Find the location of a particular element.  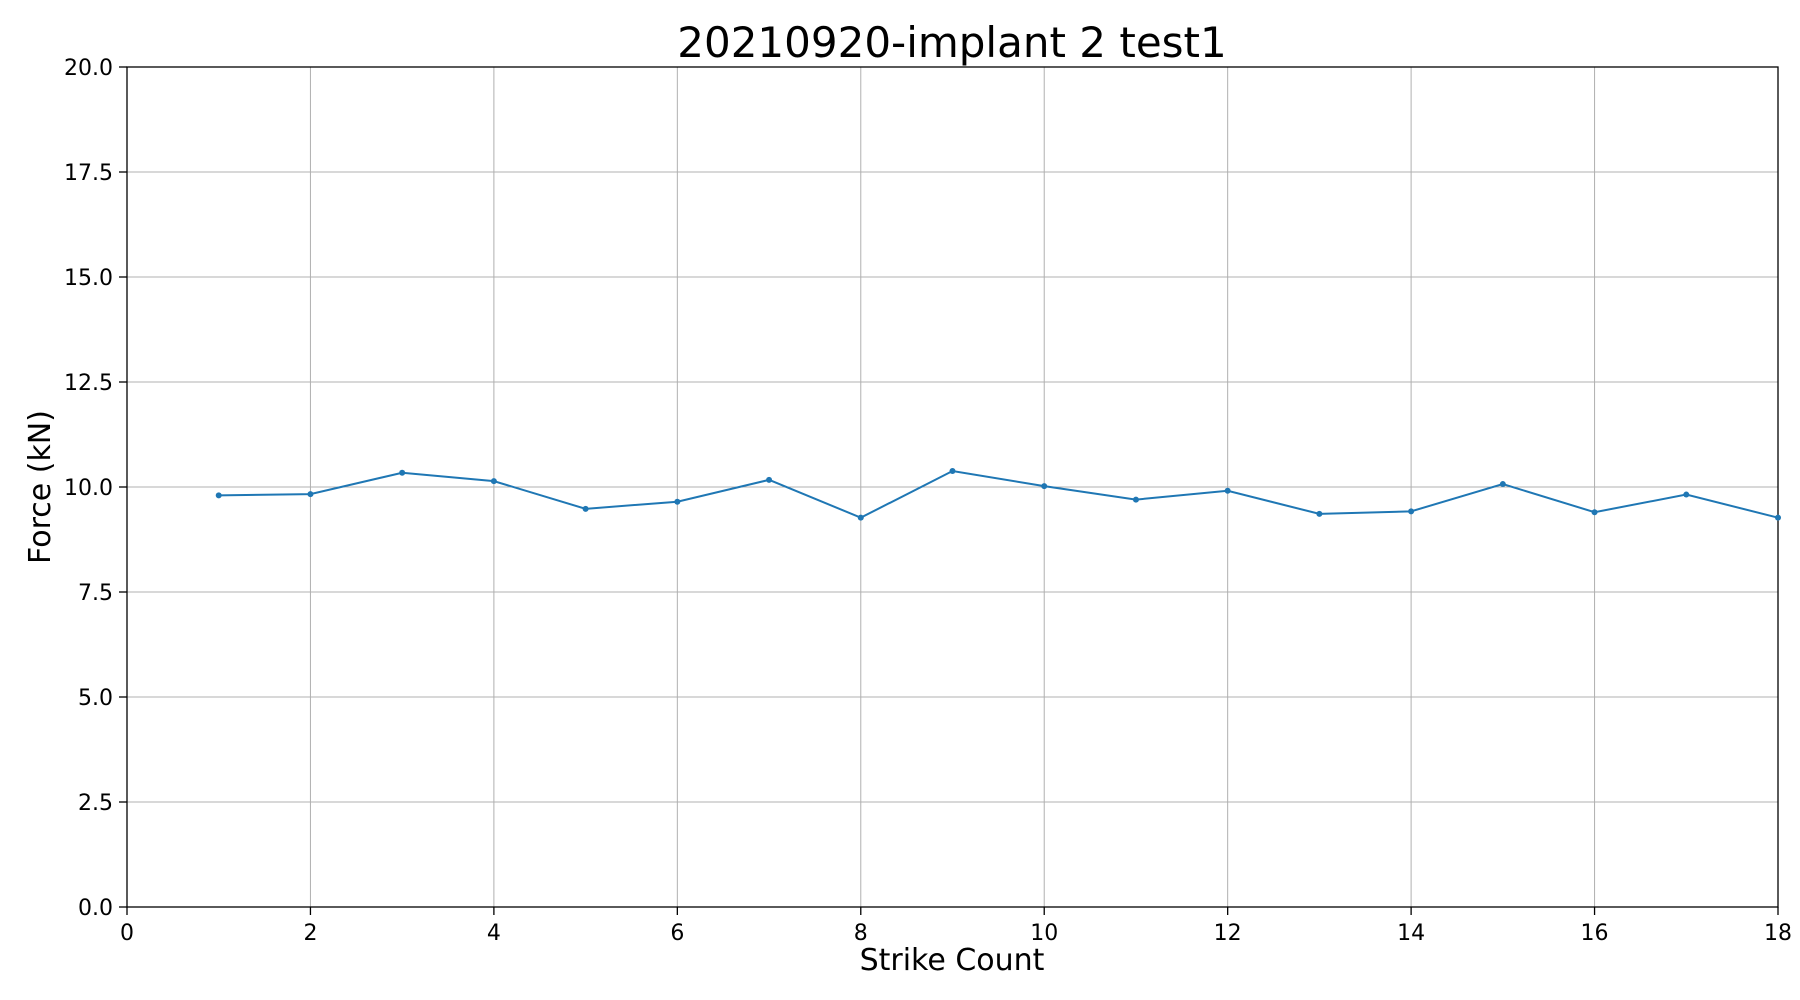

y-tick-label: 2.5 is located at coordinates (95, 803).